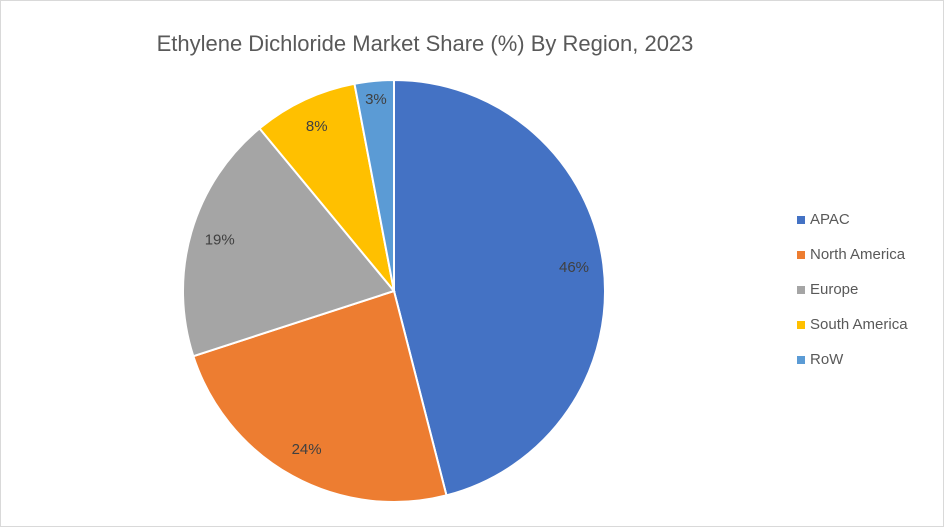 The height and width of the screenshot is (527, 944). What do you see at coordinates (858, 254) in the screenshot?
I see `legend-label: North America` at bounding box center [858, 254].